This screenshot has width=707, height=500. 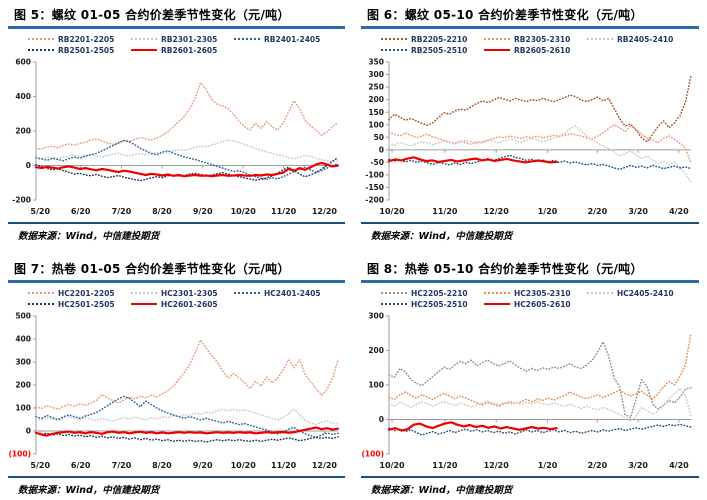 What do you see at coordinates (81, 211) in the screenshot?
I see `x-axis-tick-label: 6/20` at bounding box center [81, 211].